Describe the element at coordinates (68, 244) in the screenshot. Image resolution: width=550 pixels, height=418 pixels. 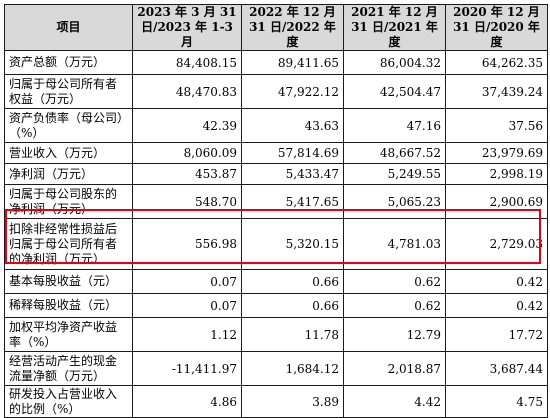
I see `row-label: 扣除非经常性损益后归属于母公司所有者的净利润（万元）` at that location.